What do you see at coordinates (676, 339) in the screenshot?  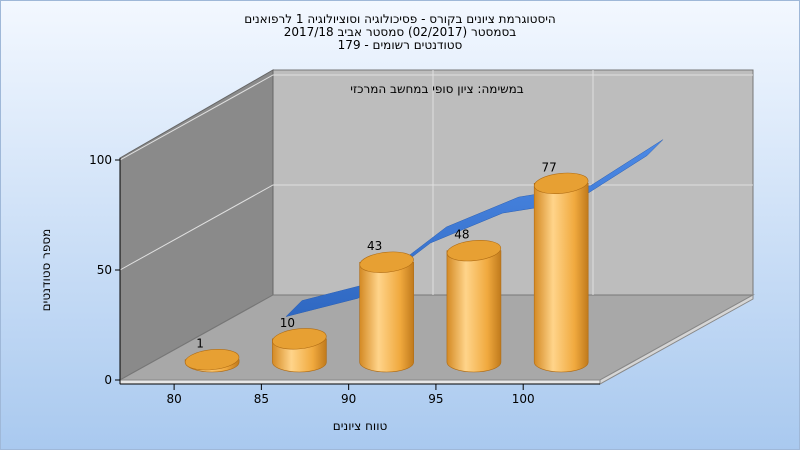 I see `floor-right-edge` at bounding box center [676, 339].